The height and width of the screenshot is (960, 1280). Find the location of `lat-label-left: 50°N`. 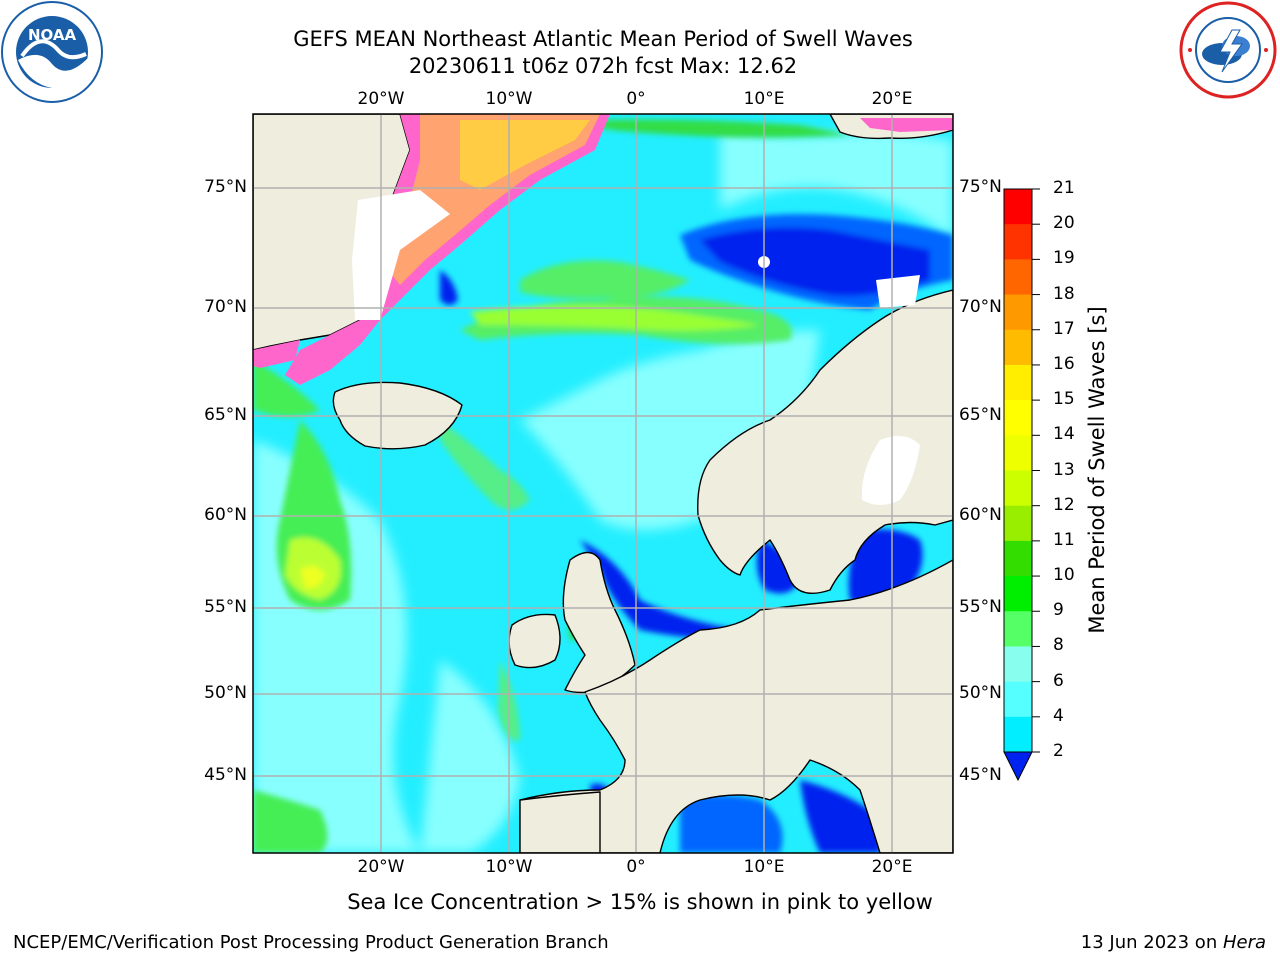

lat-label-left: 50°N is located at coordinates (225, 693).